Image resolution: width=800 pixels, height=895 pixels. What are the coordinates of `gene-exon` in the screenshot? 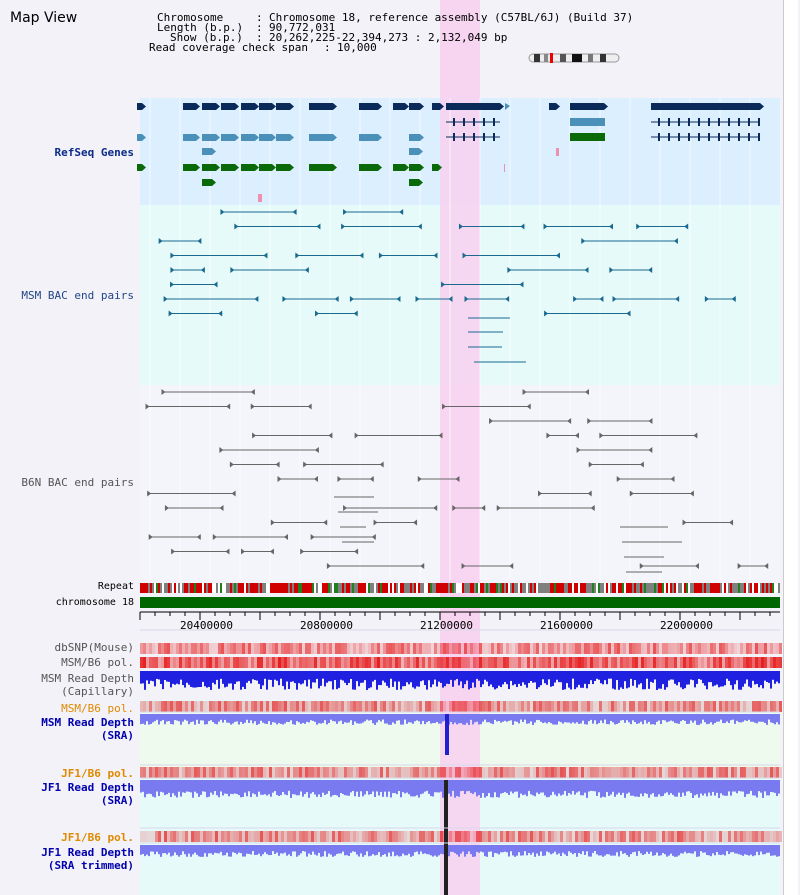 It's located at (436, 106).